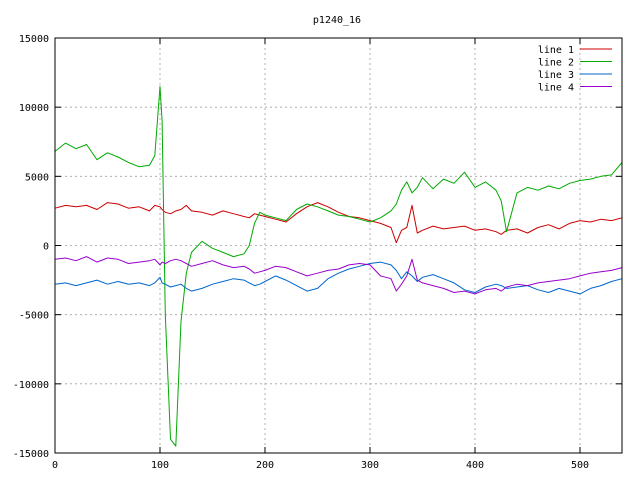 The height and width of the screenshot is (480, 640). I want to click on y-tick-label: 10000, so click(34, 108).